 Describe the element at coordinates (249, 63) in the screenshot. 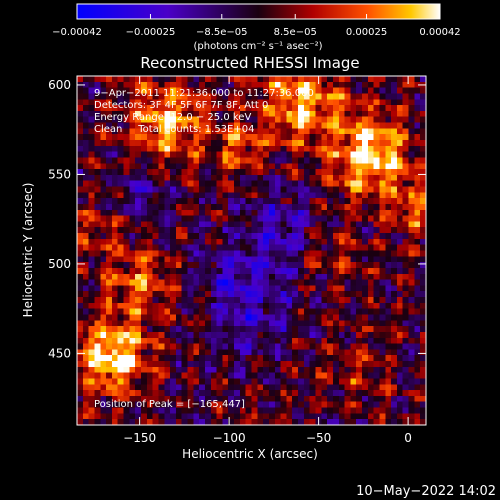

I see `chart-title: Reconstructed RHESSI Image` at that location.